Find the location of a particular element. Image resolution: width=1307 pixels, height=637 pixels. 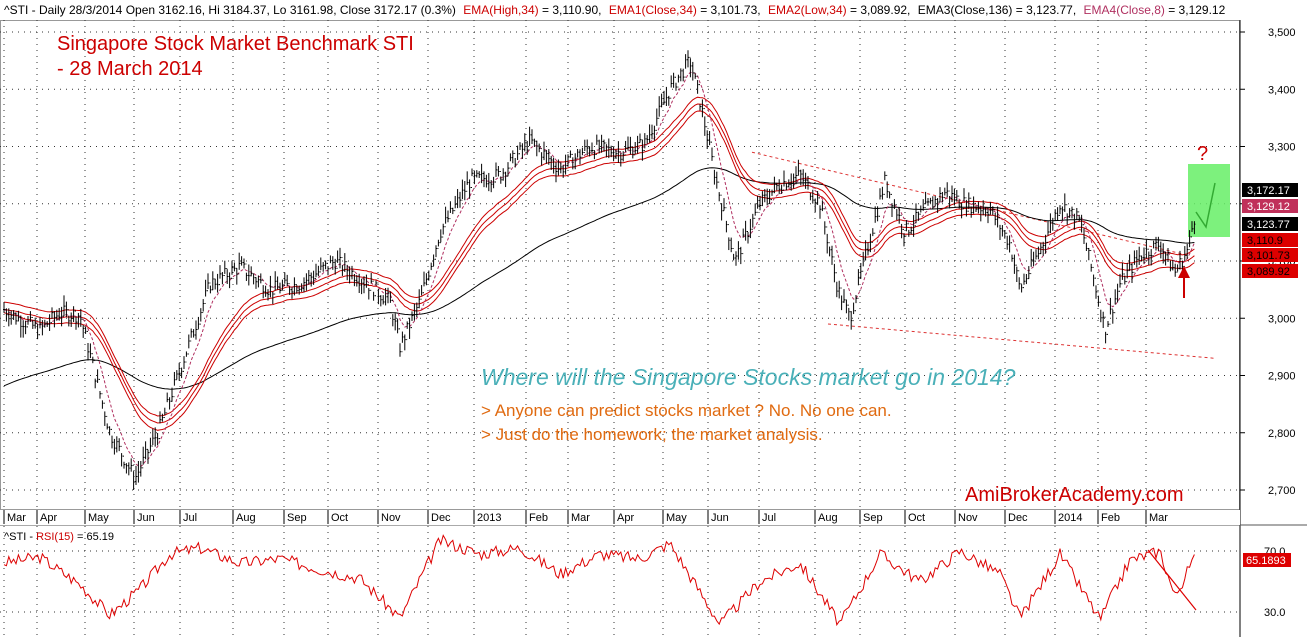

breakout-highlight-box is located at coordinates (1209, 200).